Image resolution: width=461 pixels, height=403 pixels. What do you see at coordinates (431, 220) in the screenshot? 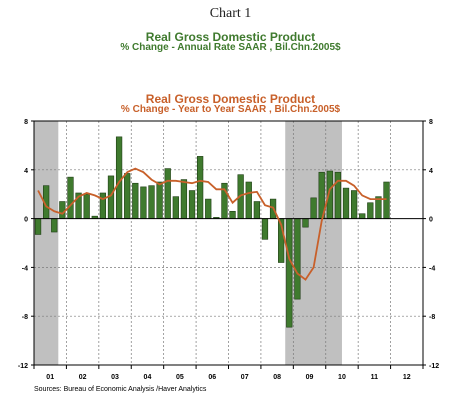
I see `y-tick-label-right: 0` at bounding box center [431, 220].